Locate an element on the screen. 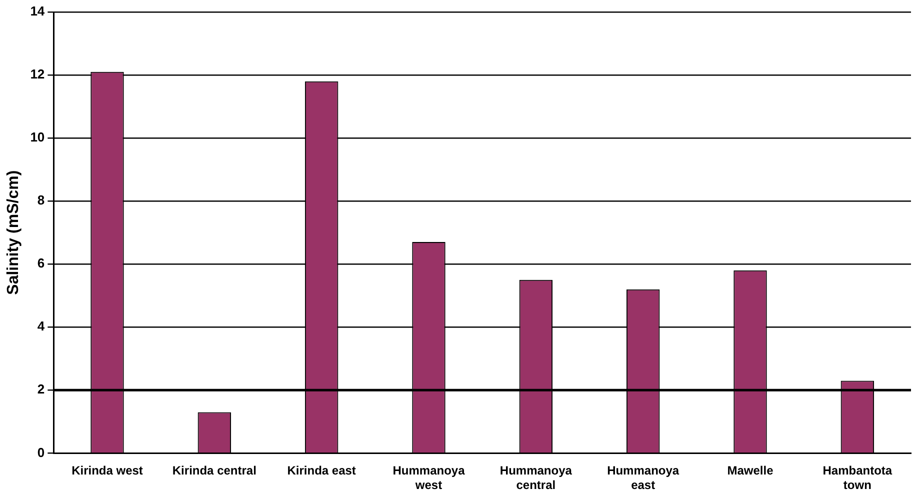  y-tick-label: 2 is located at coordinates (41, 389).